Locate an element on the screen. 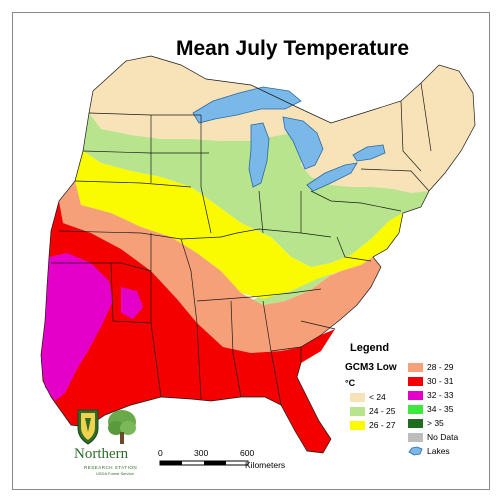 The height and width of the screenshot is (500, 500). legend-item: 30 - 31 is located at coordinates (430, 381).